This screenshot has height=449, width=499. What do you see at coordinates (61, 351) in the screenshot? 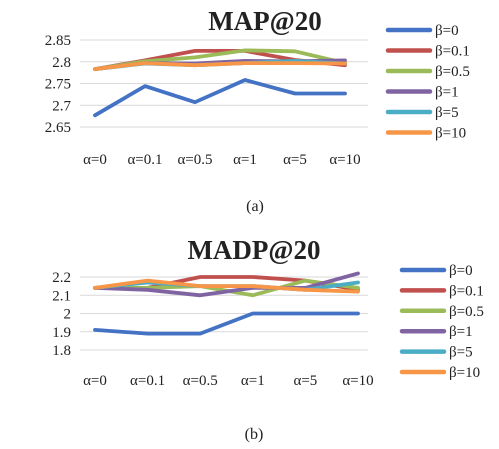
I see `y-tick-label: 1.8` at bounding box center [61, 351].